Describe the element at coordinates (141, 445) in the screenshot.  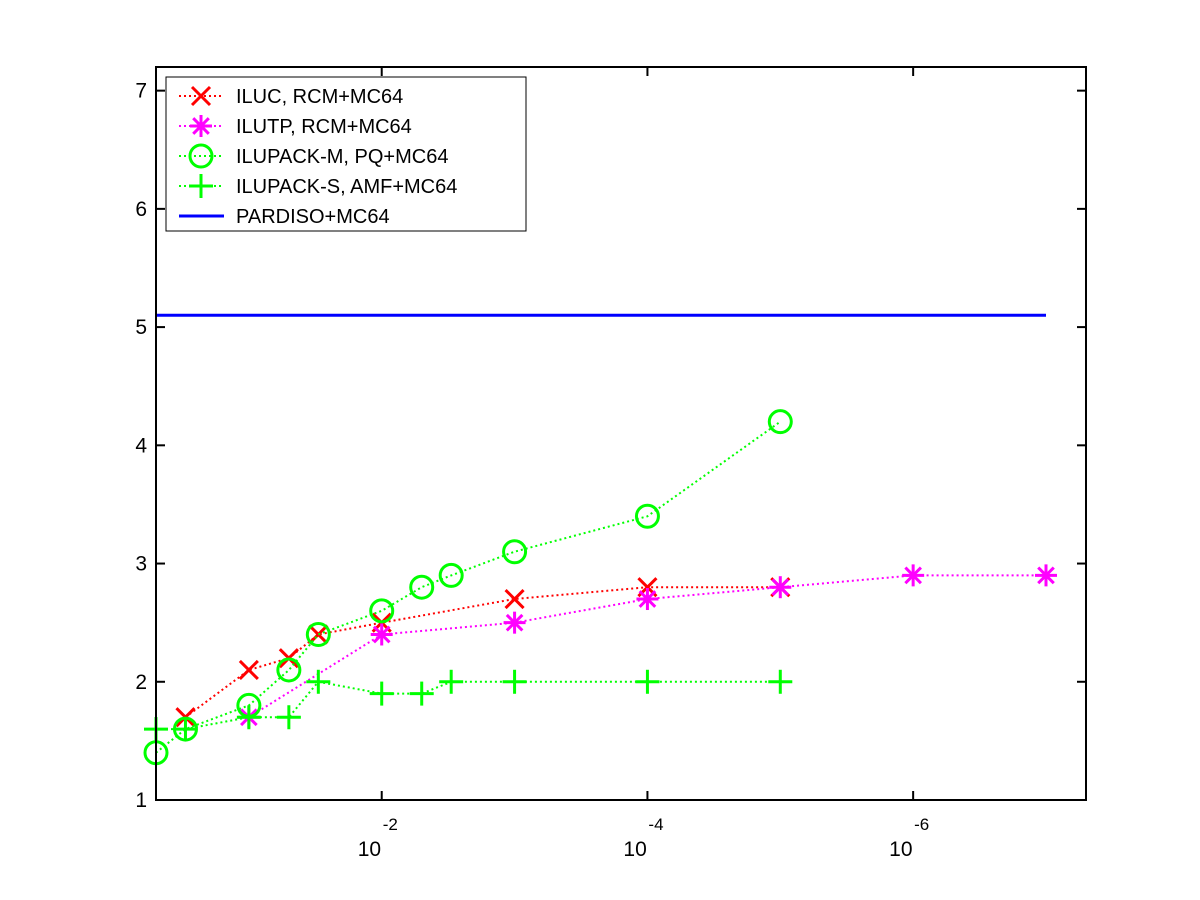
I see `y-tick-label: 4` at that location.